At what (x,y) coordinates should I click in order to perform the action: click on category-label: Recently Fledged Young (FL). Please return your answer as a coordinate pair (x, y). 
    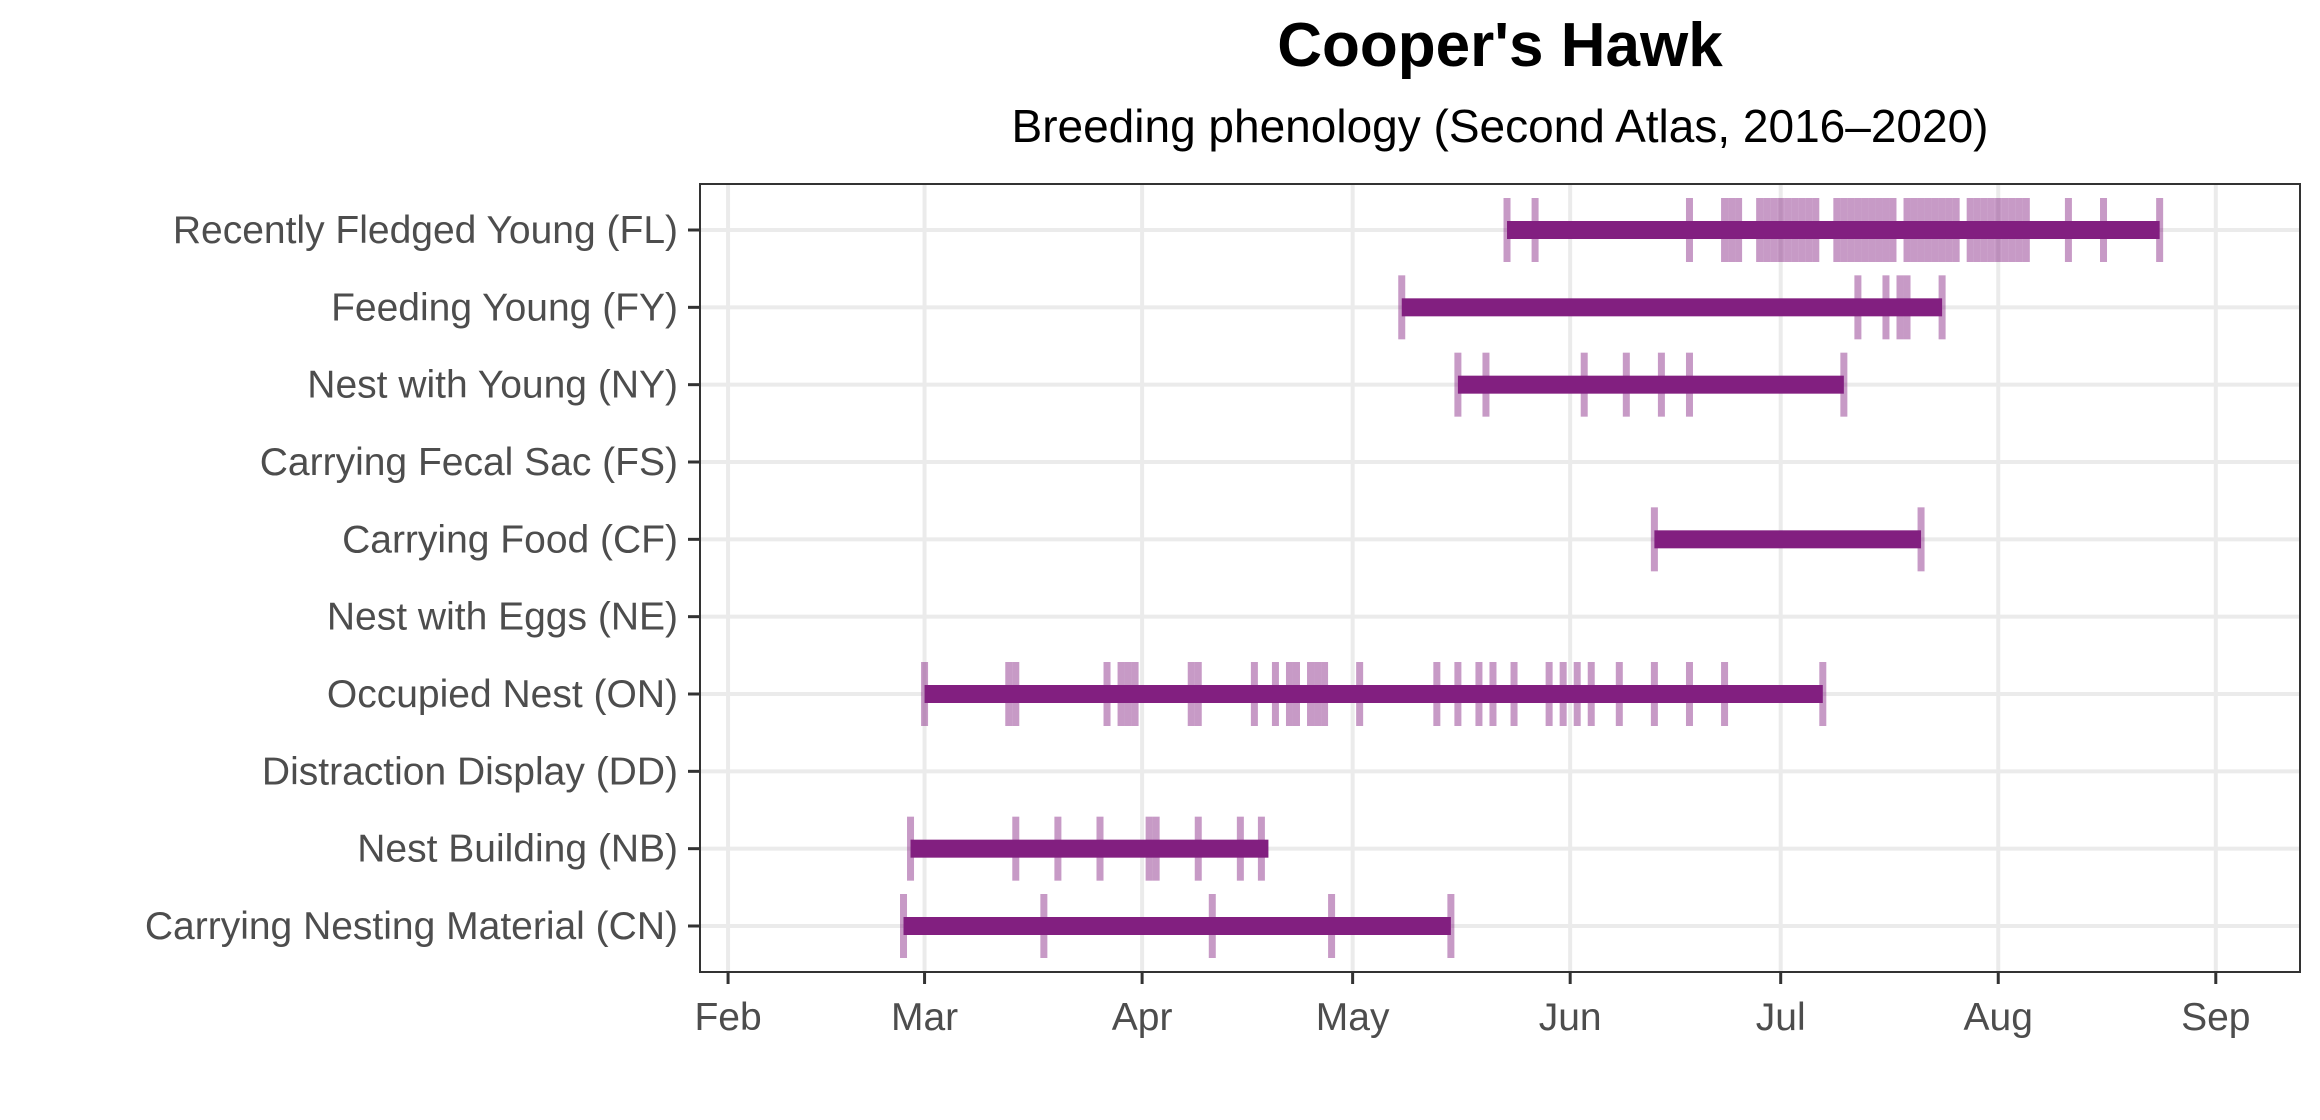
    Looking at the image, I should click on (425, 230).